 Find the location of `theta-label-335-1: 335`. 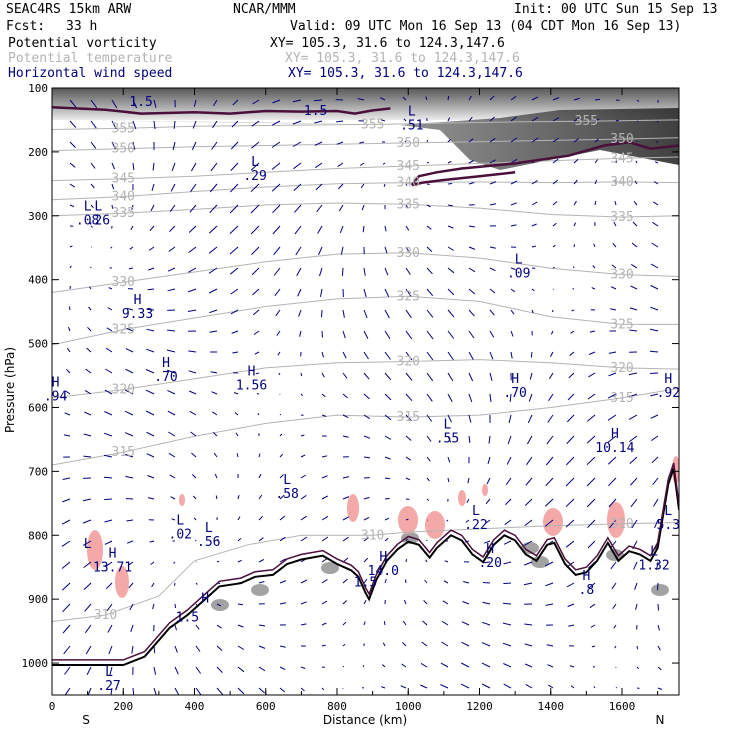

theta-label-335-1: 335 is located at coordinates (408, 204).